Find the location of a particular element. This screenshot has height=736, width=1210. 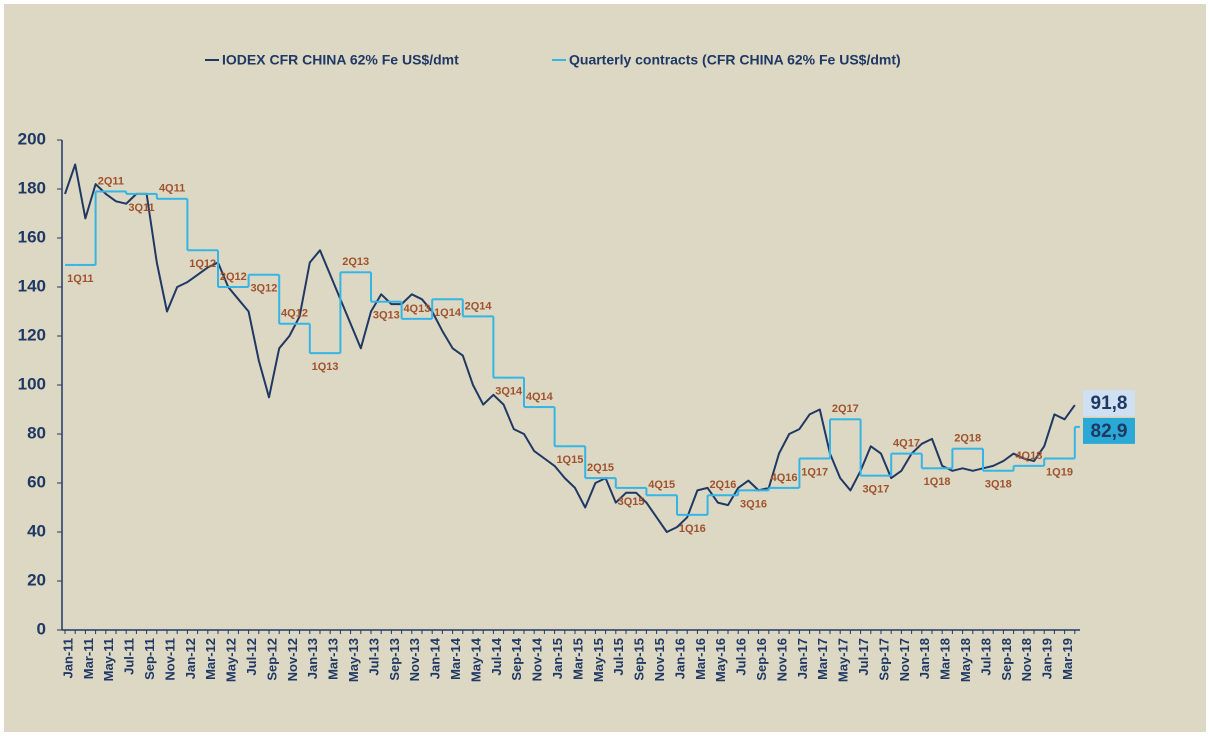

x-tick-label: Sep-12 is located at coordinates (271, 659).